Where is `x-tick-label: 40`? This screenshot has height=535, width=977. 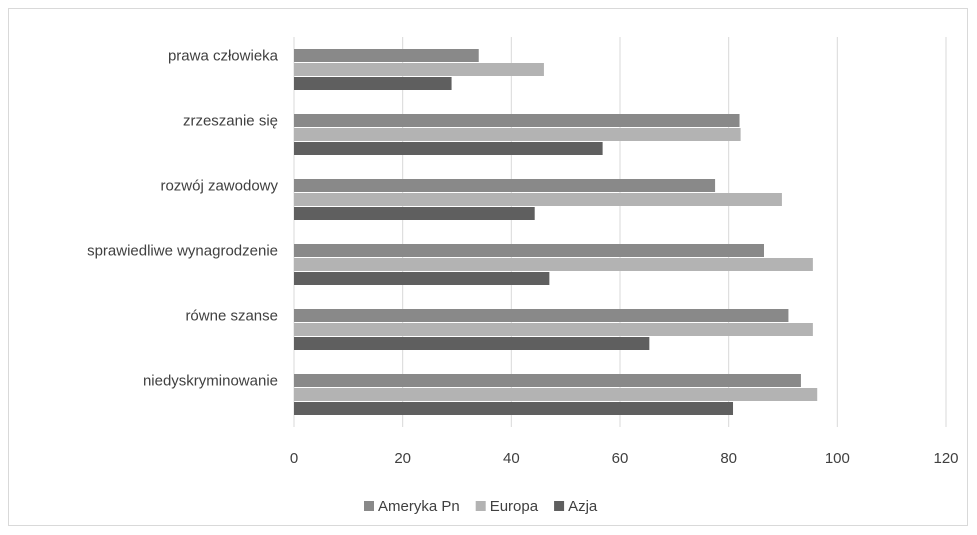
x-tick-label: 40 is located at coordinates (511, 458).